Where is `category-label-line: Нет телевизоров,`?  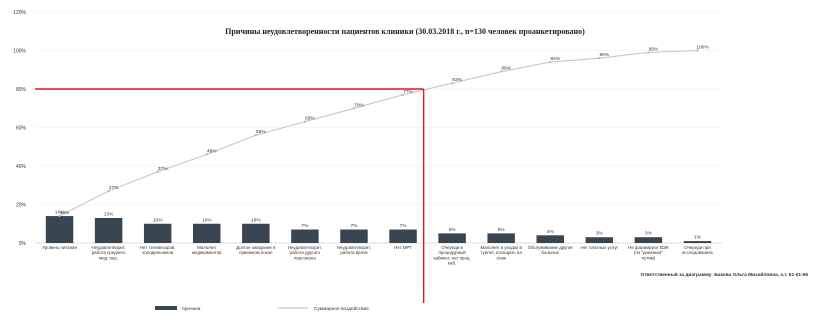
category-label-line: Нет телевизоров, is located at coordinates (158, 247).